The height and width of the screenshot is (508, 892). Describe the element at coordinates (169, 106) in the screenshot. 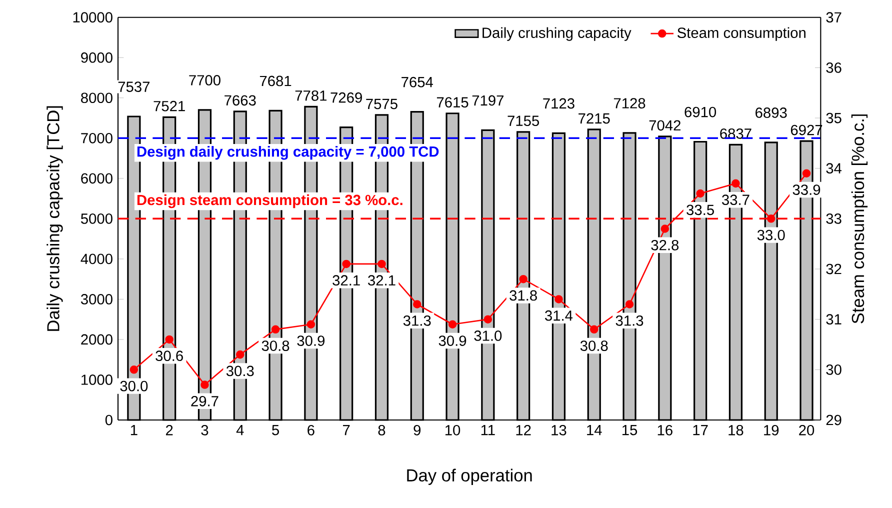

I see `data-label: 7521` at that location.